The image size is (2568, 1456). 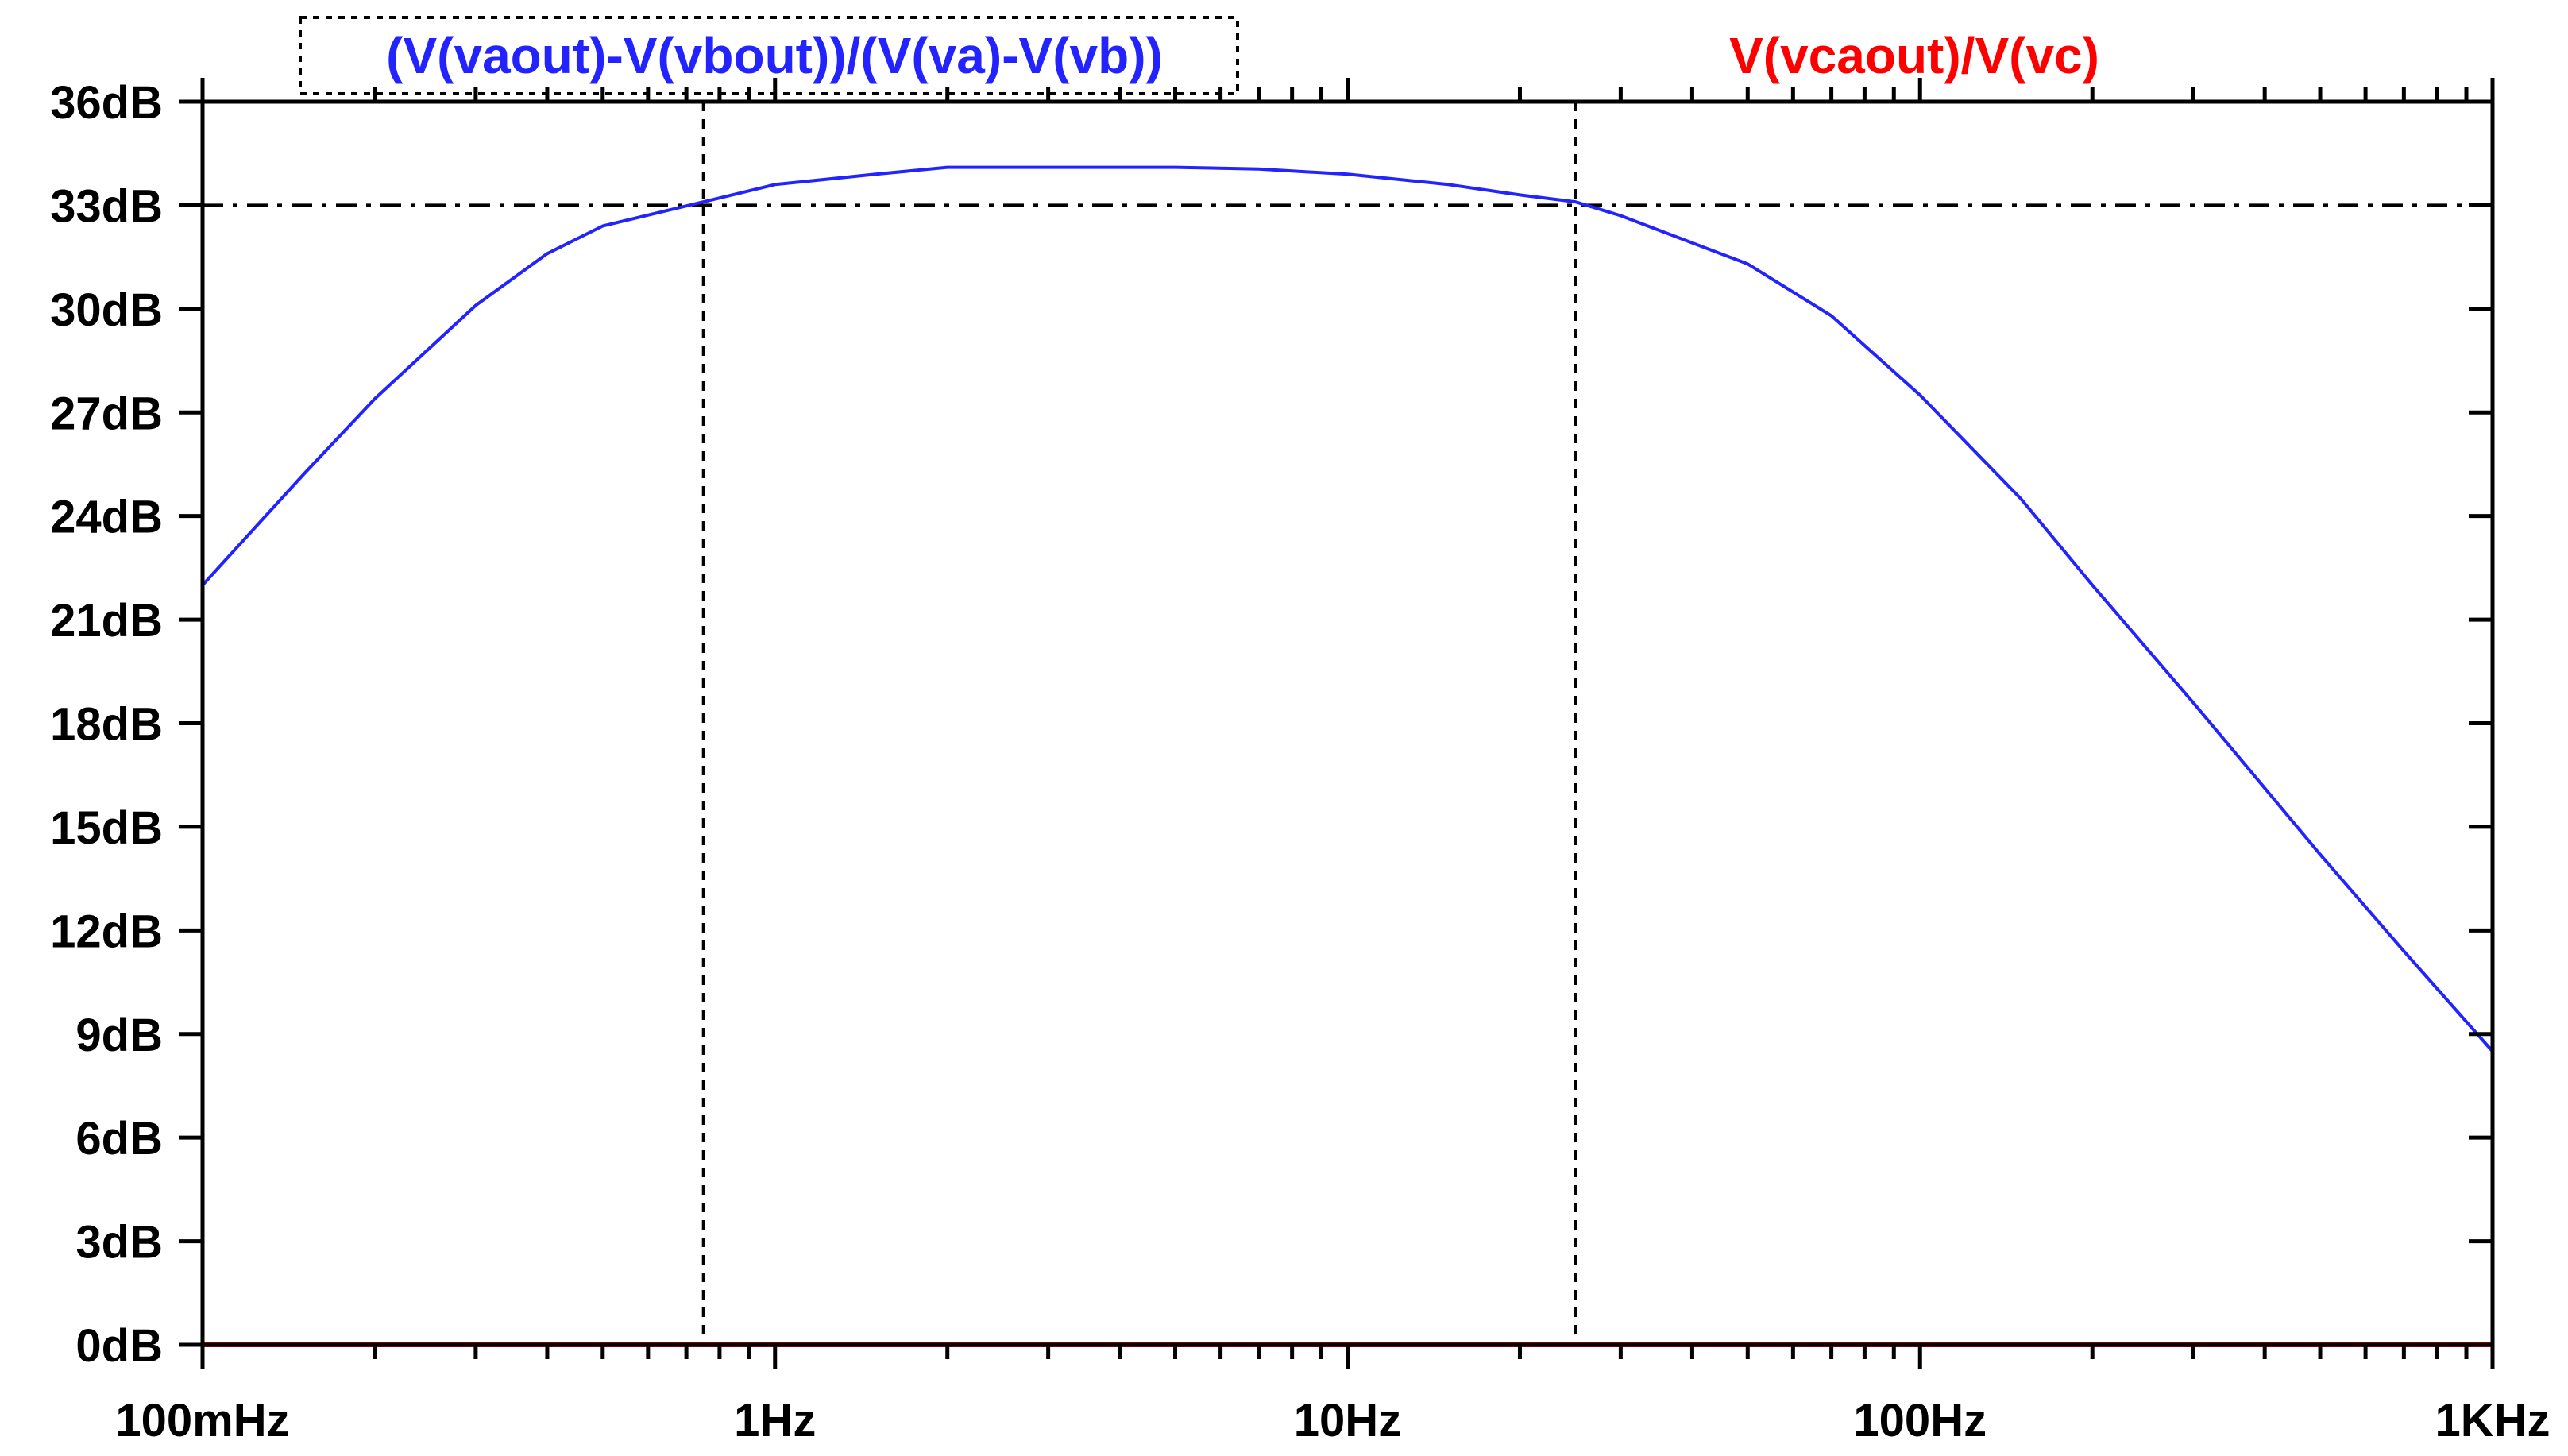 What do you see at coordinates (106, 931) in the screenshot?
I see `y-tick-label: 12dB` at bounding box center [106, 931].